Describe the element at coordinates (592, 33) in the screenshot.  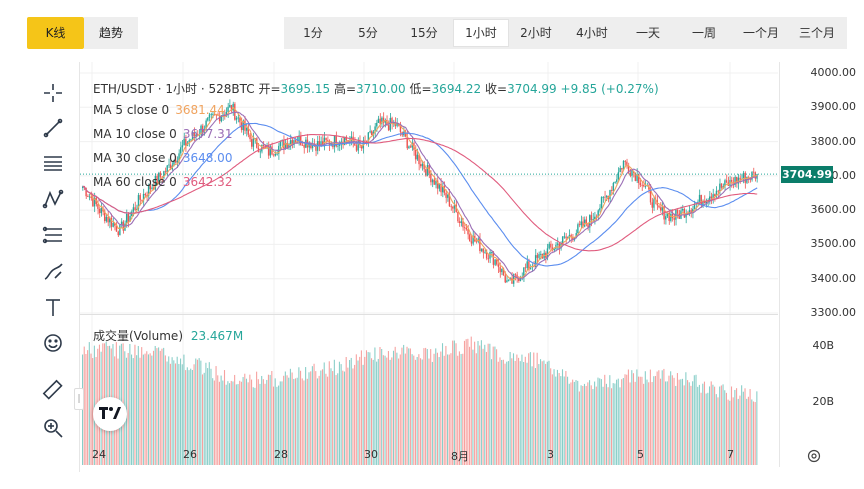
I see `interval-5: 4小时` at that location.